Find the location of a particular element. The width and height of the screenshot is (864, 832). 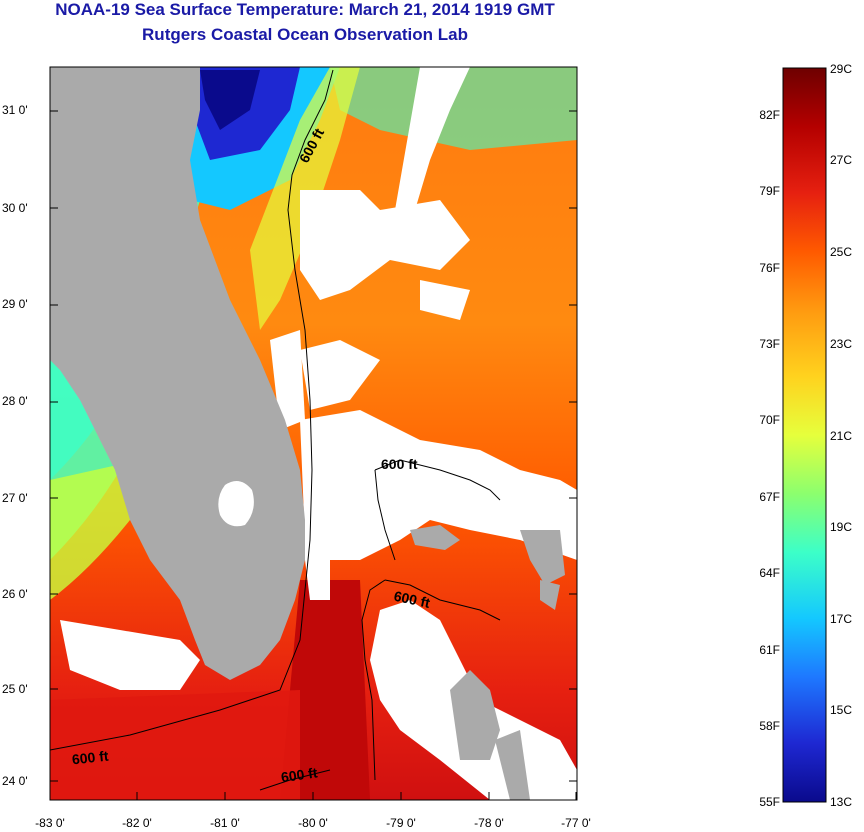

longitude-label: -82 0' is located at coordinates (137, 823).